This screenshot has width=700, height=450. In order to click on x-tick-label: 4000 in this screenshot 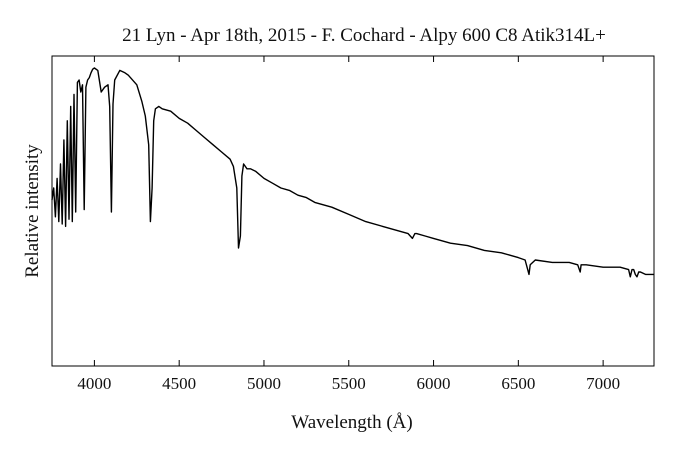, I will do `click(94, 383)`.